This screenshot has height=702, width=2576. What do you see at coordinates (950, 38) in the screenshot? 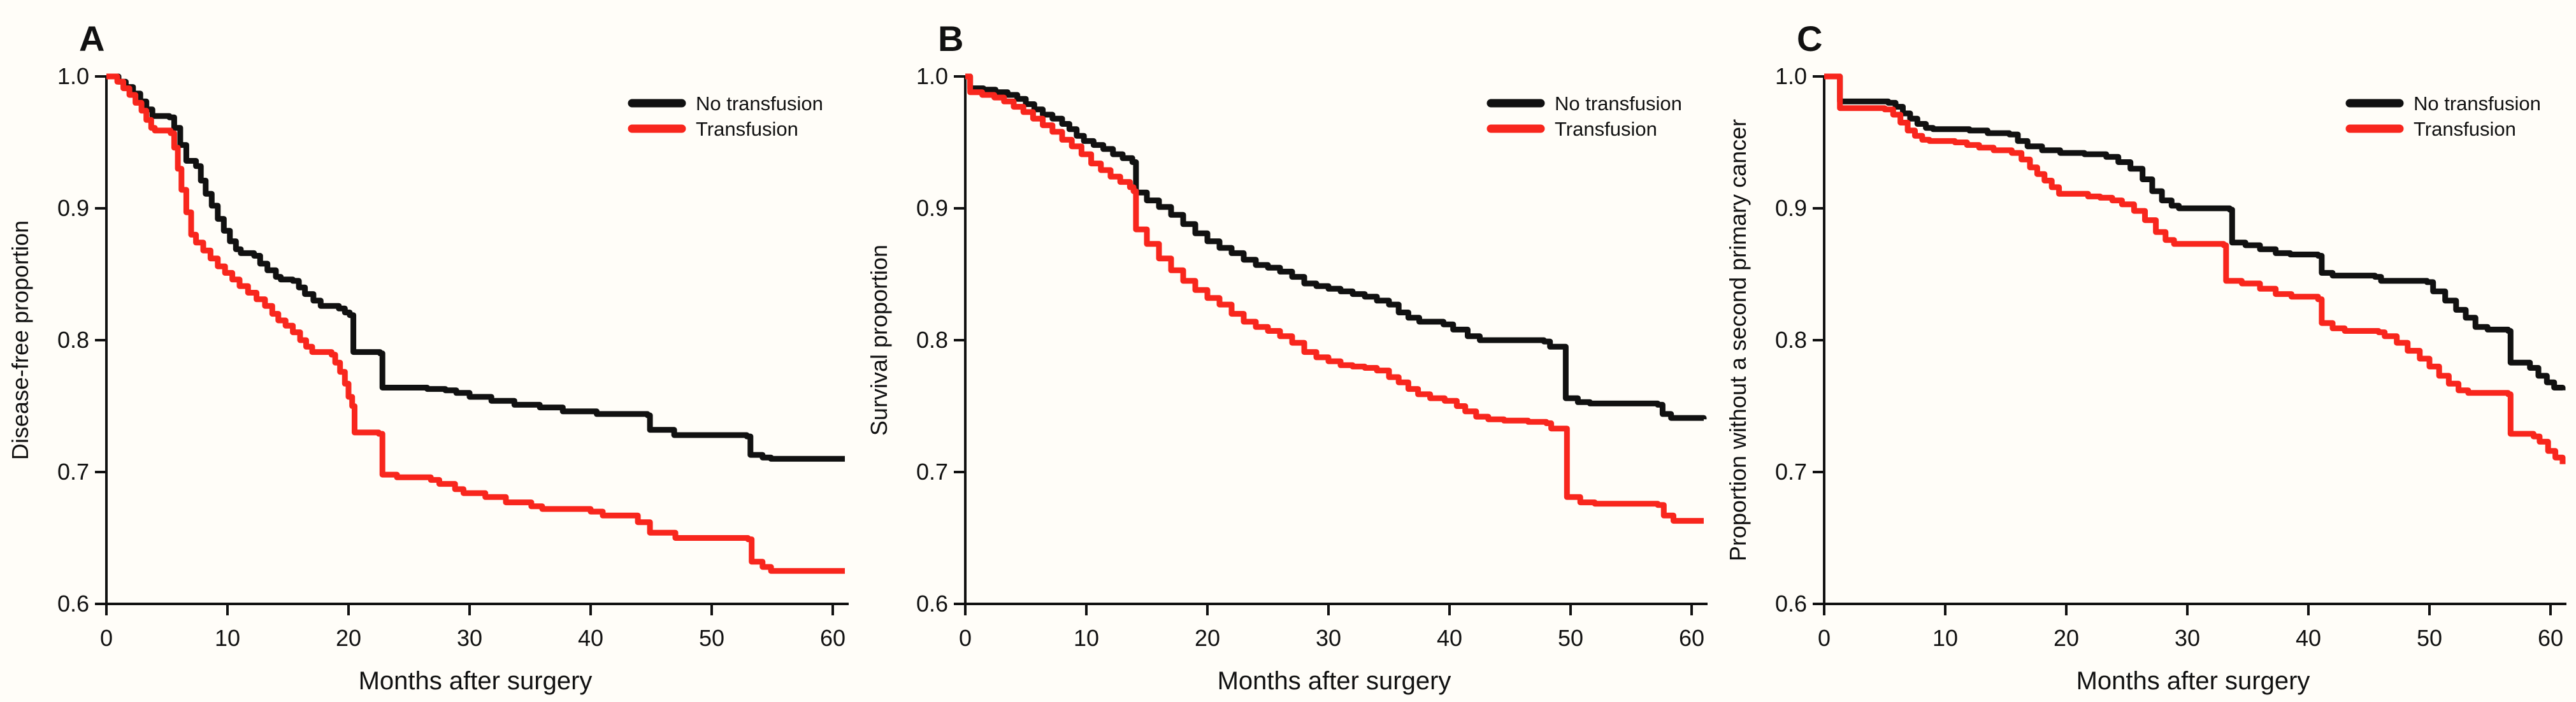
I see `panel-letter: B` at bounding box center [950, 38].